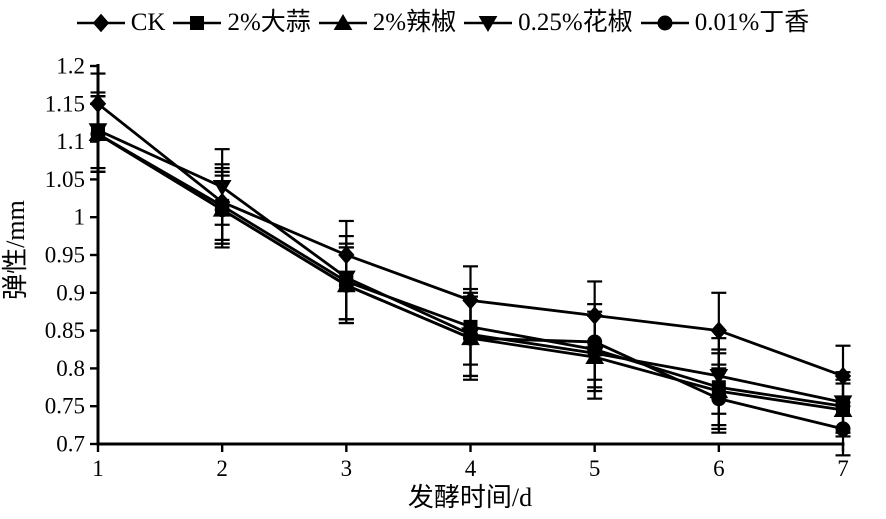  What do you see at coordinates (70, 66) in the screenshot?
I see `y-tick-label: 1.2` at bounding box center [70, 66].